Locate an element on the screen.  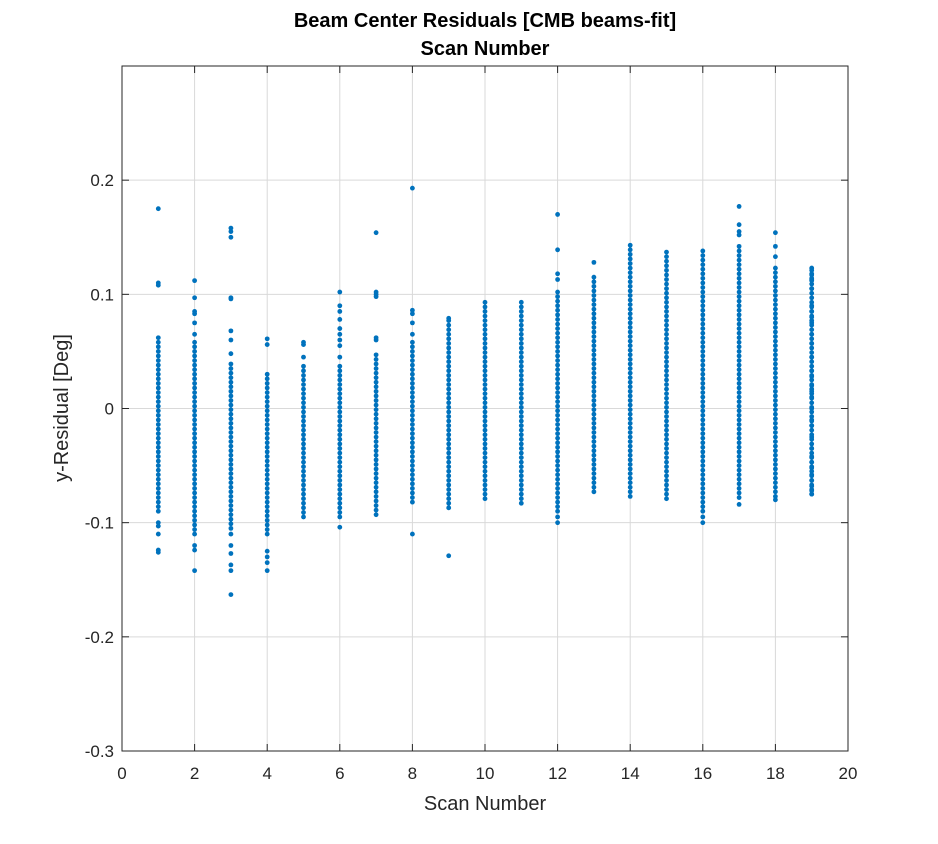
chart-subtitle: Scan Number is located at coordinates (485, 49).